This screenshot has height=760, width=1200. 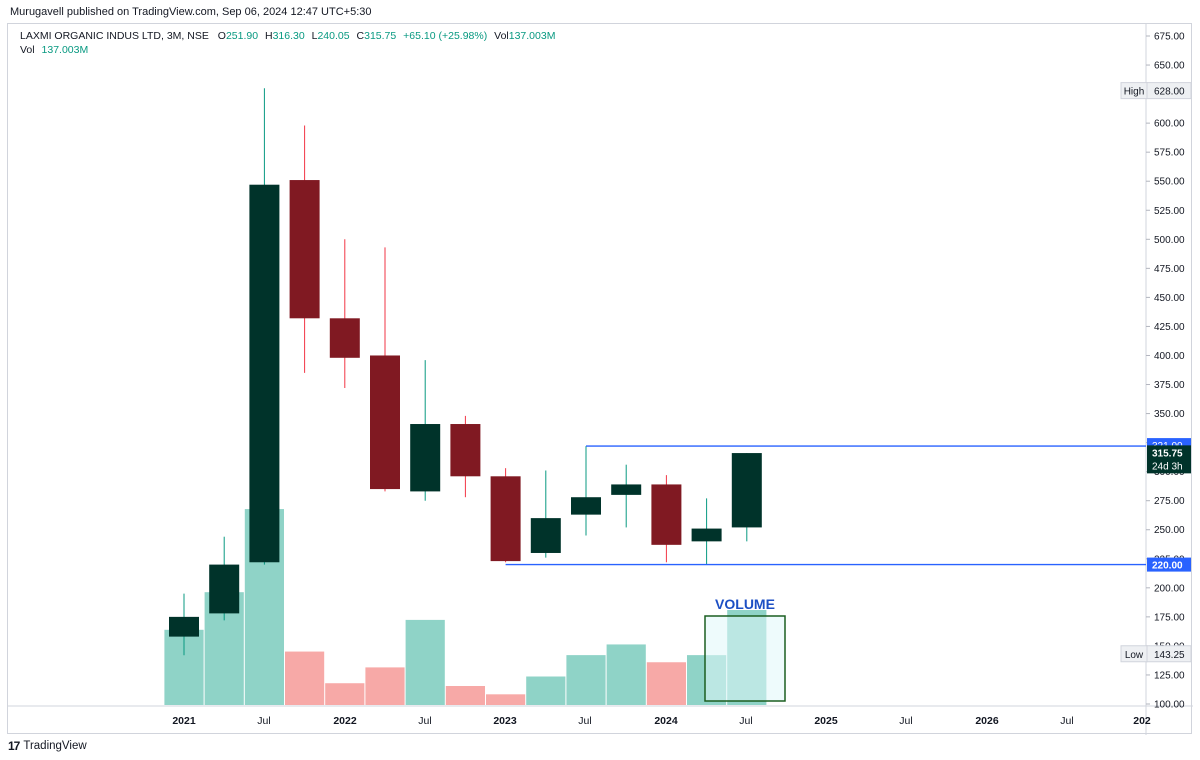 What do you see at coordinates (314, 36) in the screenshot?
I see `low-label: L` at bounding box center [314, 36].